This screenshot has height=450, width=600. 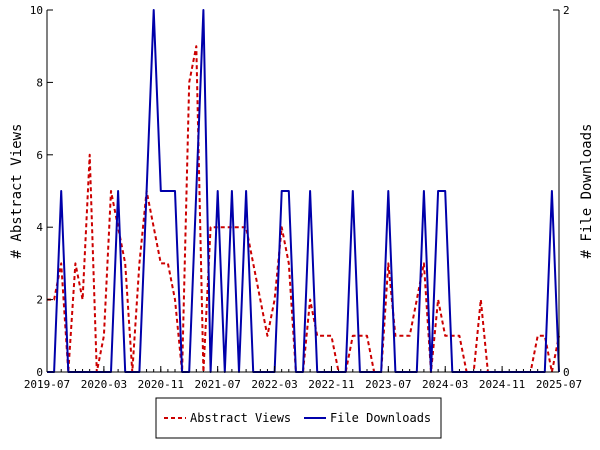 What do you see at coordinates (217, 384) in the screenshot?
I see `x-tick-label: 2021-07` at bounding box center [217, 384].